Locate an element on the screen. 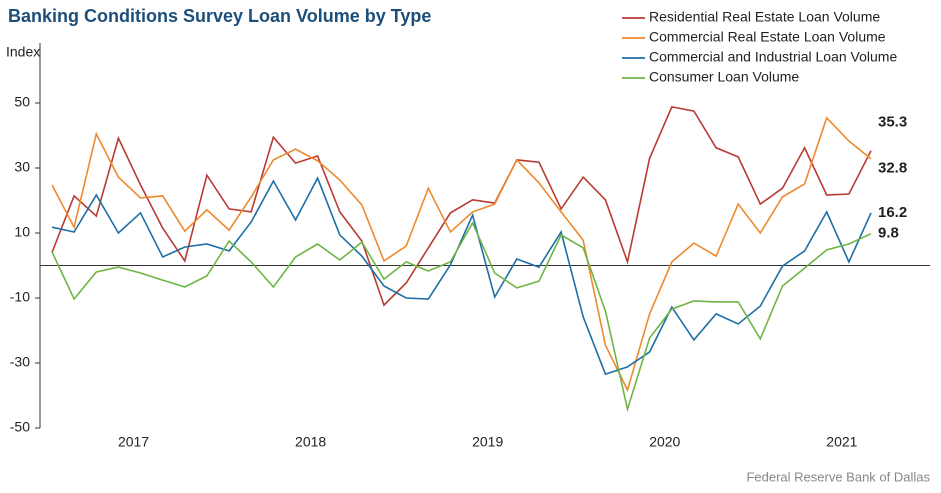 The width and height of the screenshot is (941, 493). legend-label: Commercial and Industrial Loan Volume is located at coordinates (773, 57).